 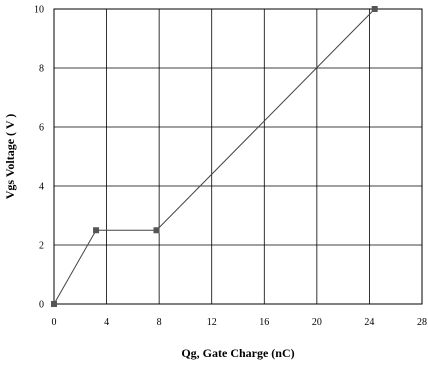 I want to click on y-axis-title: Vgs Voltage ( V ), so click(x=10, y=157).